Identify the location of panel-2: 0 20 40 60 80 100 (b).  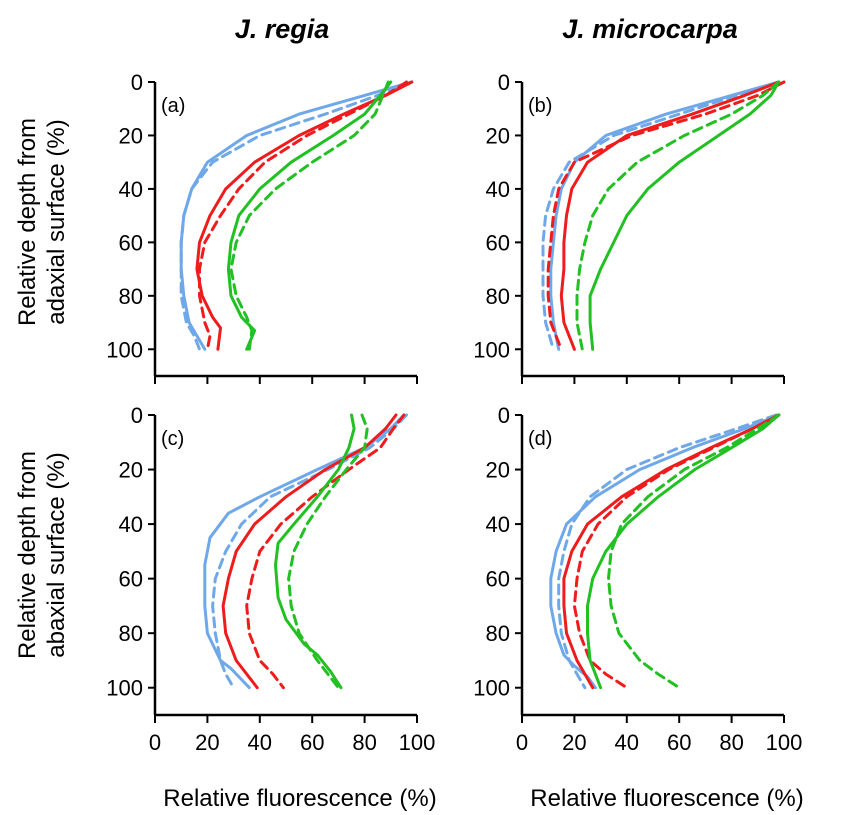
(629, 227).